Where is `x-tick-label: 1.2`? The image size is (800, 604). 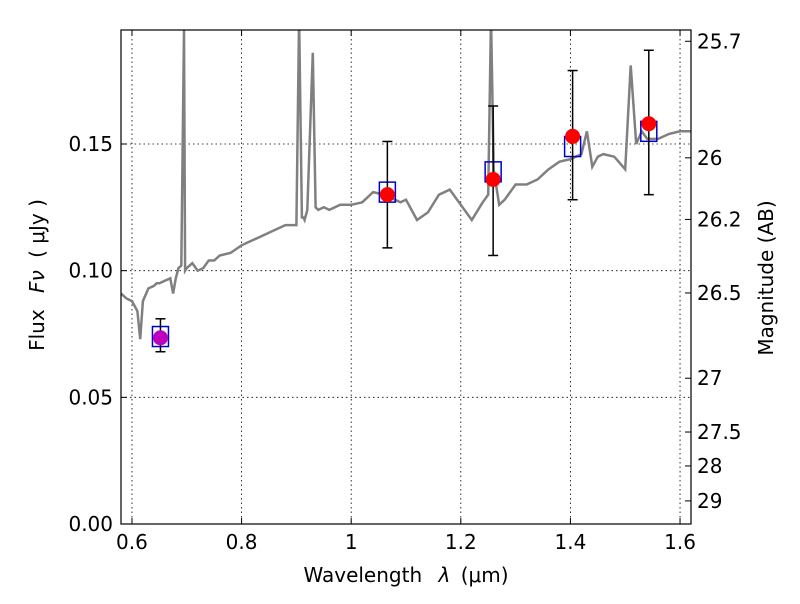
x-tick-label: 1.2 is located at coordinates (461, 542).